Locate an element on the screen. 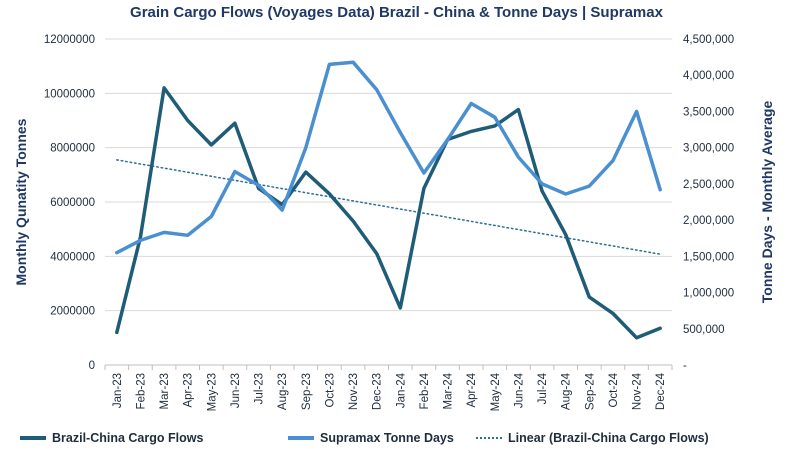 The height and width of the screenshot is (456, 793). x-tick-label: Aug-24 is located at coordinates (567, 391).